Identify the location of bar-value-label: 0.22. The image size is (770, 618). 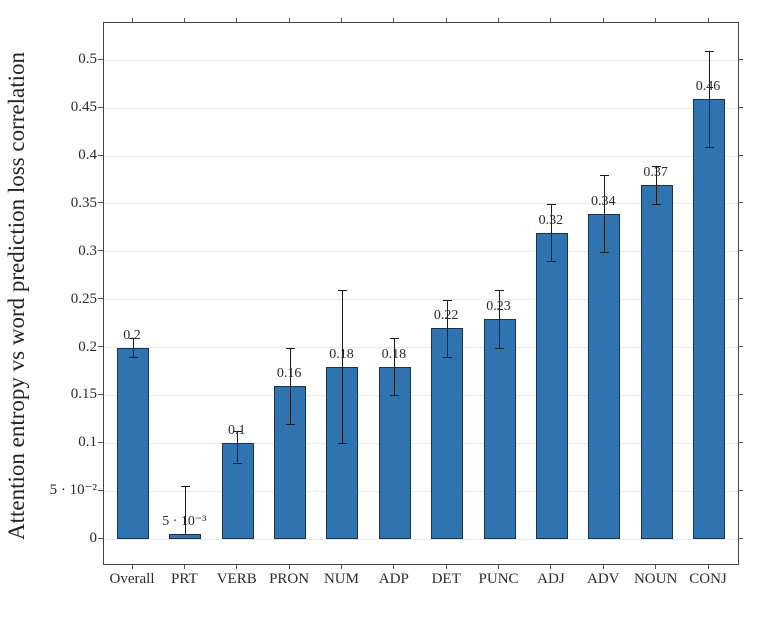
(446, 316).